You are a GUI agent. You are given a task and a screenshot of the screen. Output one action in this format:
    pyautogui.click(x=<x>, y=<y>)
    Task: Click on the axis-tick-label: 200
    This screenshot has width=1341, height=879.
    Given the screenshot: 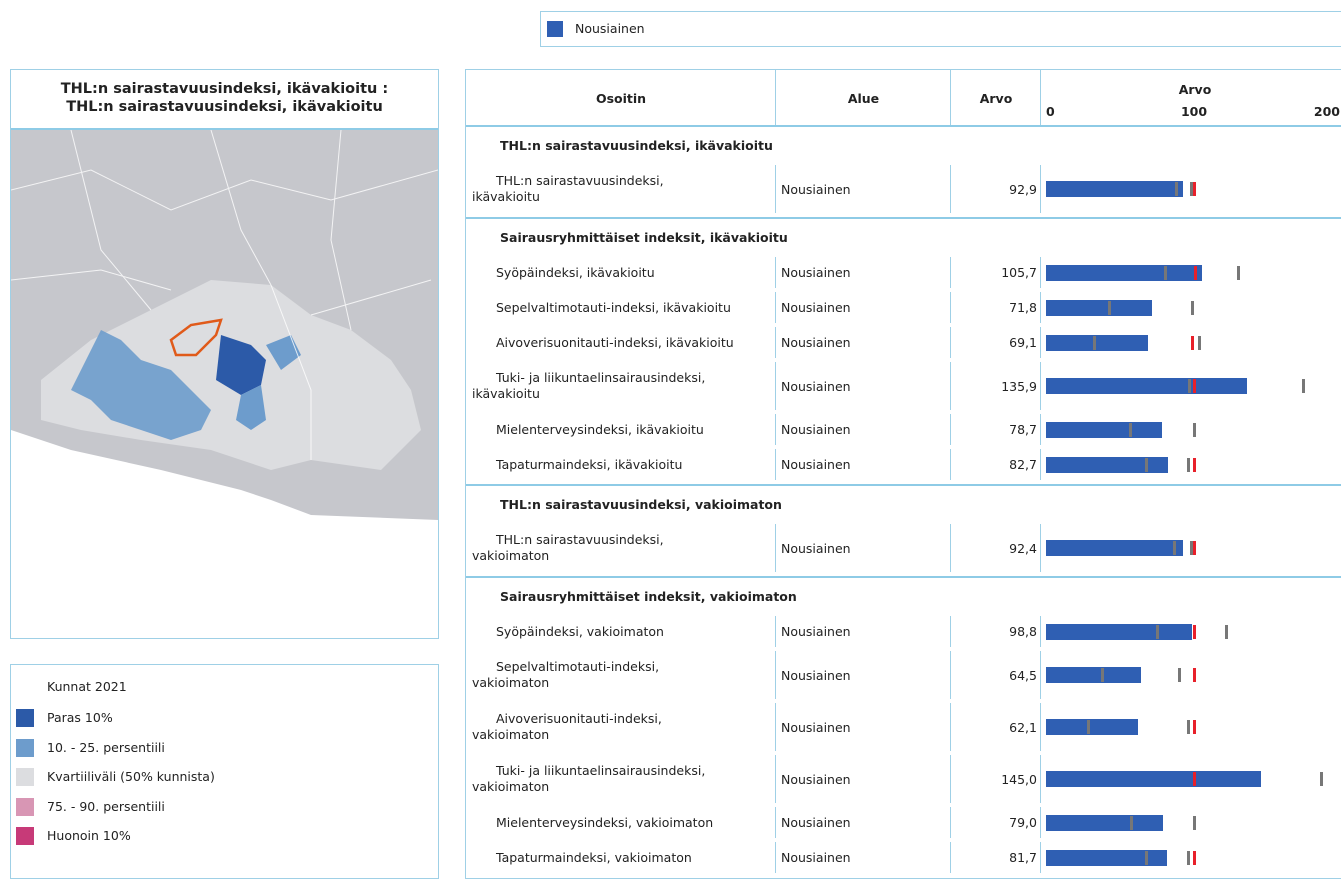 What is the action you would take?
    pyautogui.click(x=1326, y=111)
    